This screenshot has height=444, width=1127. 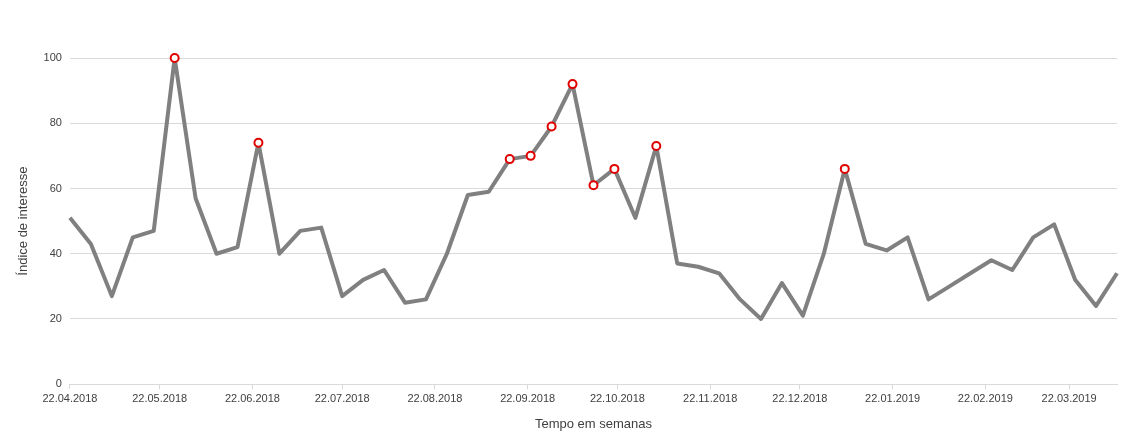 What do you see at coordinates (55, 252) in the screenshot?
I see `y-tick-label: 40` at bounding box center [55, 252].